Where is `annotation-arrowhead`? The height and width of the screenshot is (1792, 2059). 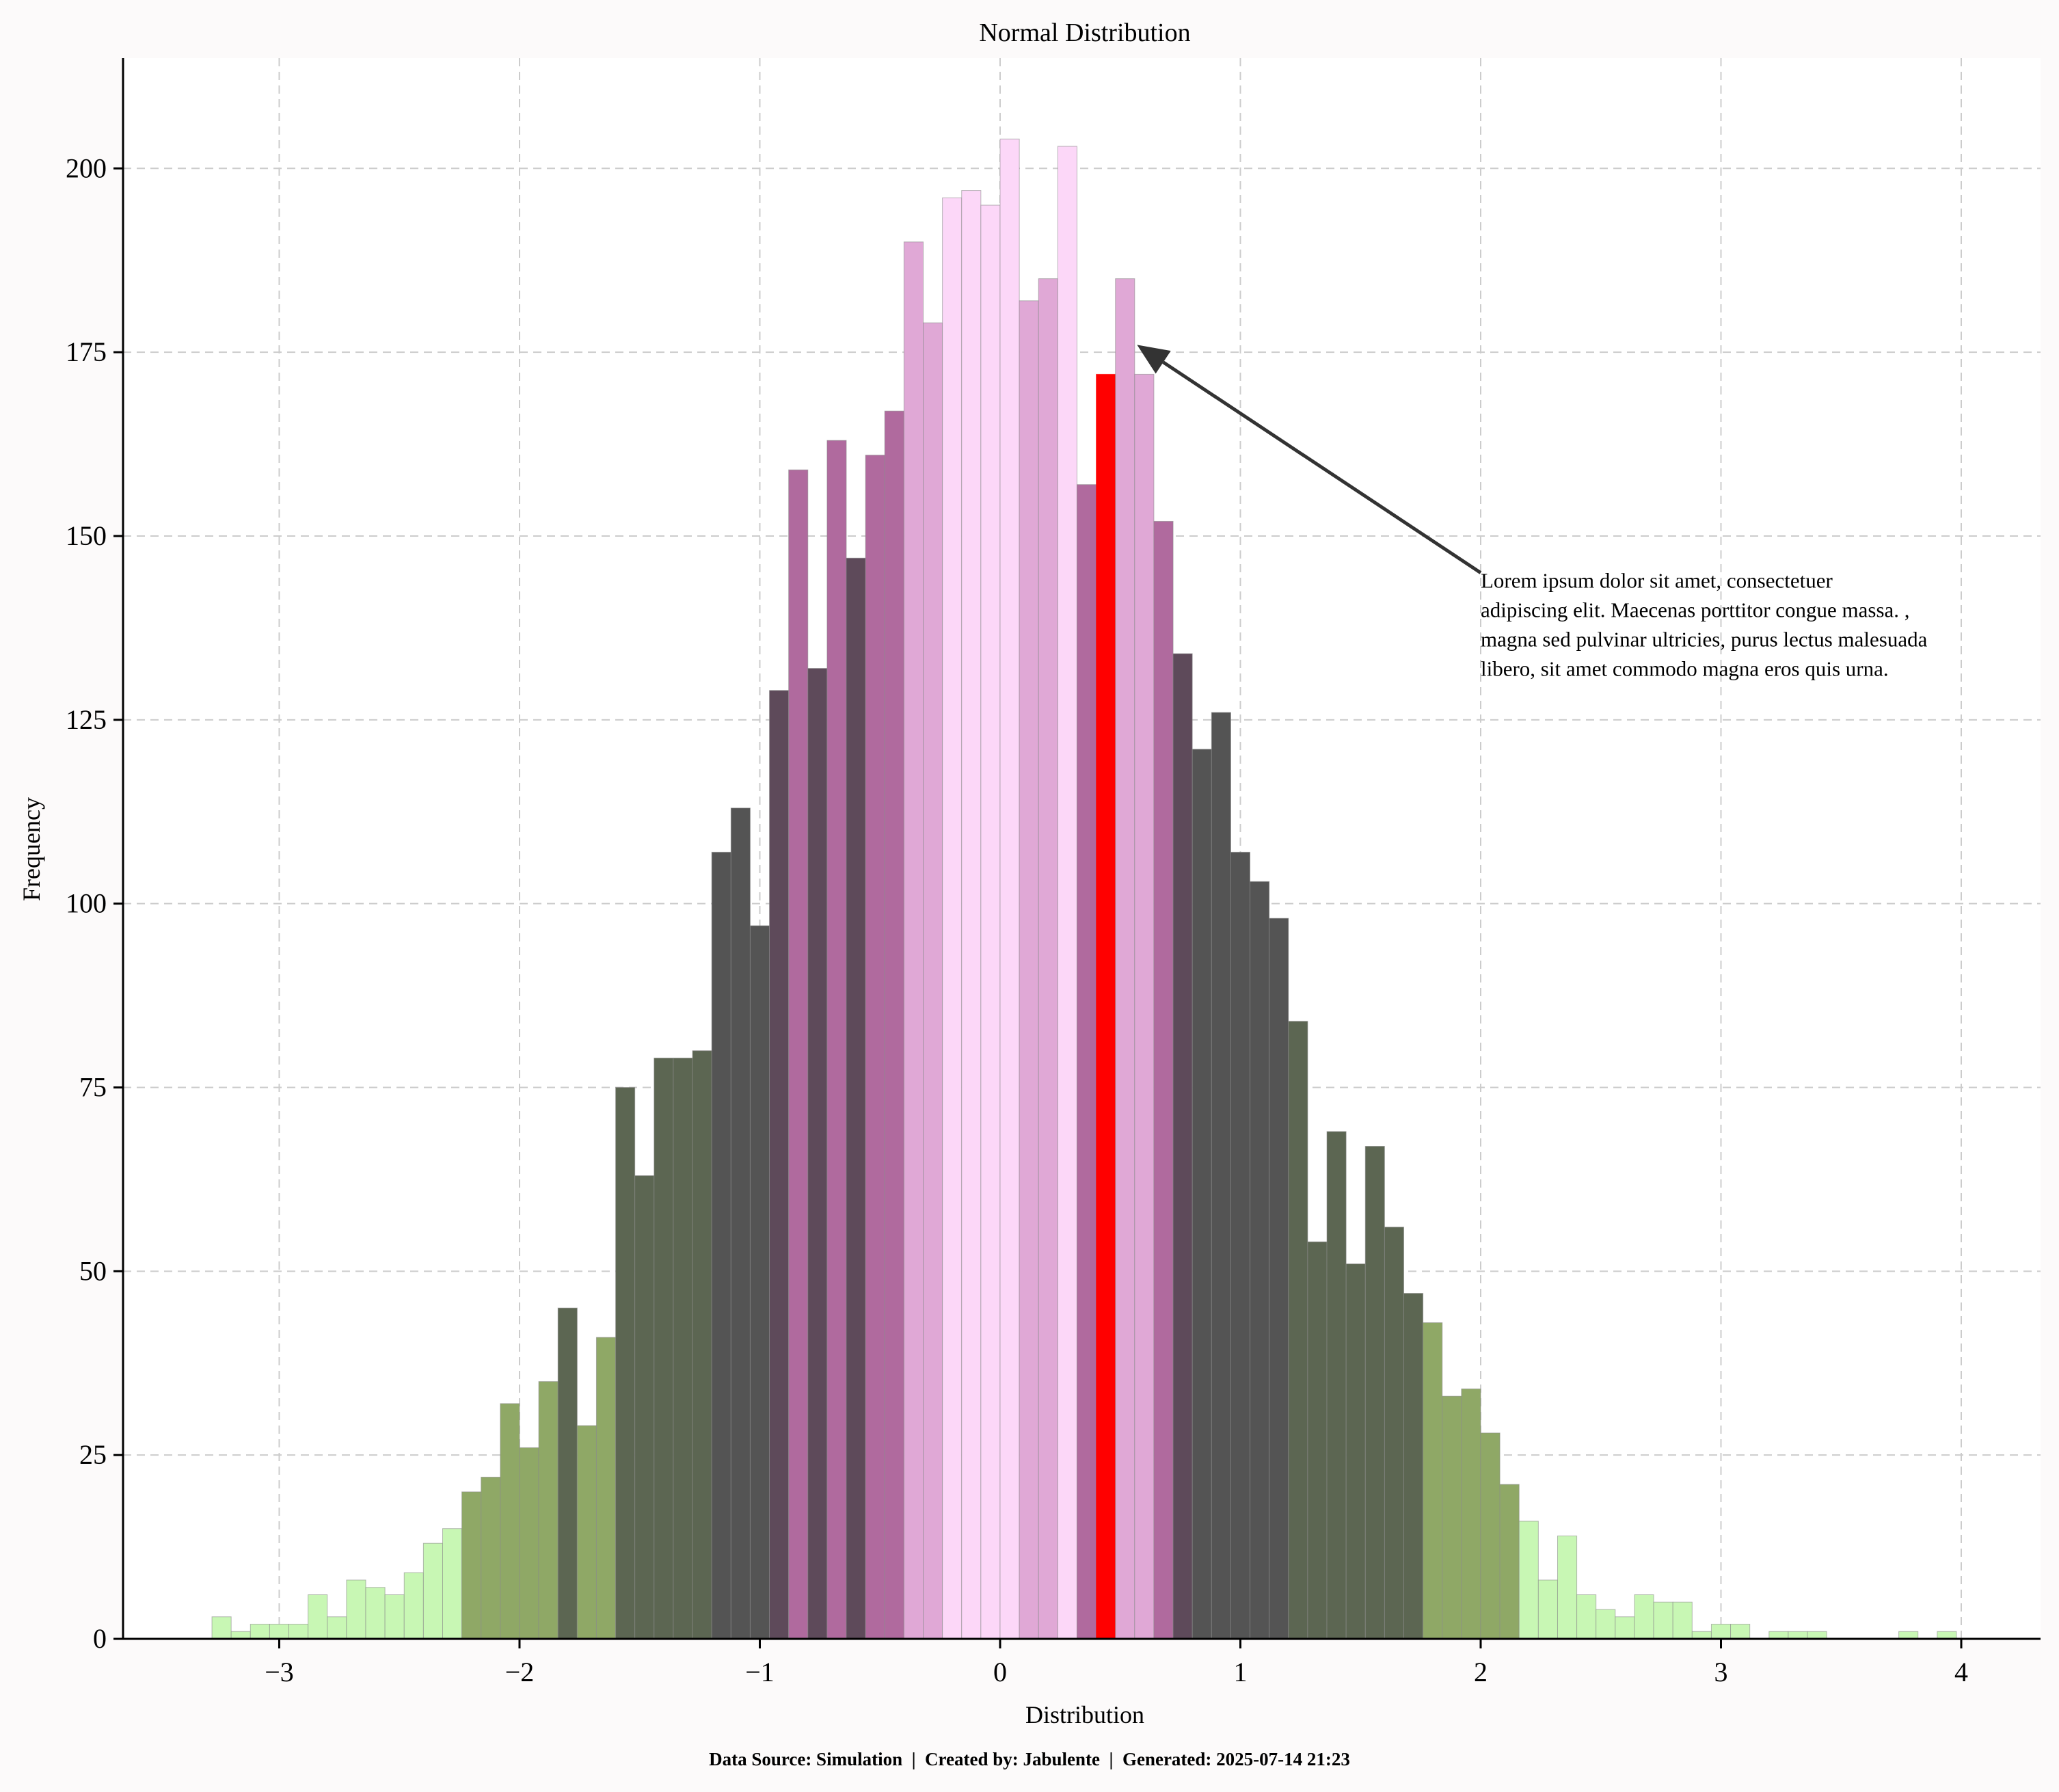
annotation-arrowhead is located at coordinates (1154, 359).